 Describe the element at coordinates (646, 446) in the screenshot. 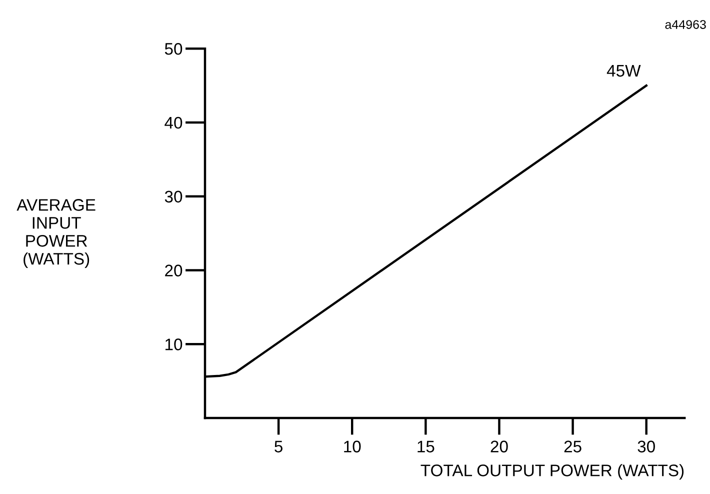

I see `x-tick-label: 30` at that location.